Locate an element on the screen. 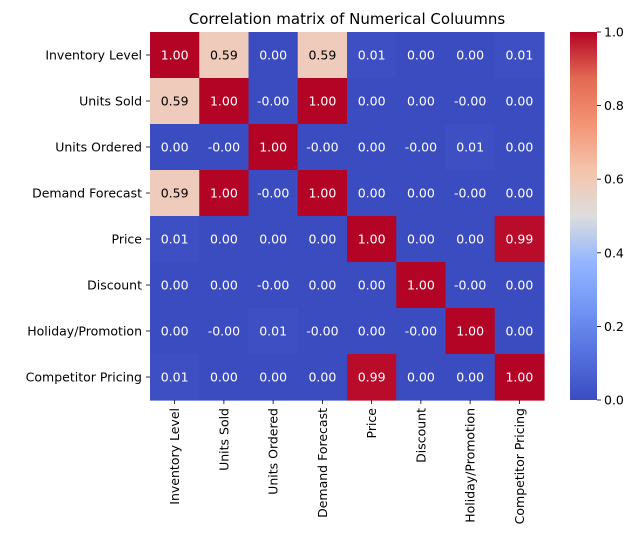  colorbar-tick-label: 0.6 is located at coordinates (614, 179).